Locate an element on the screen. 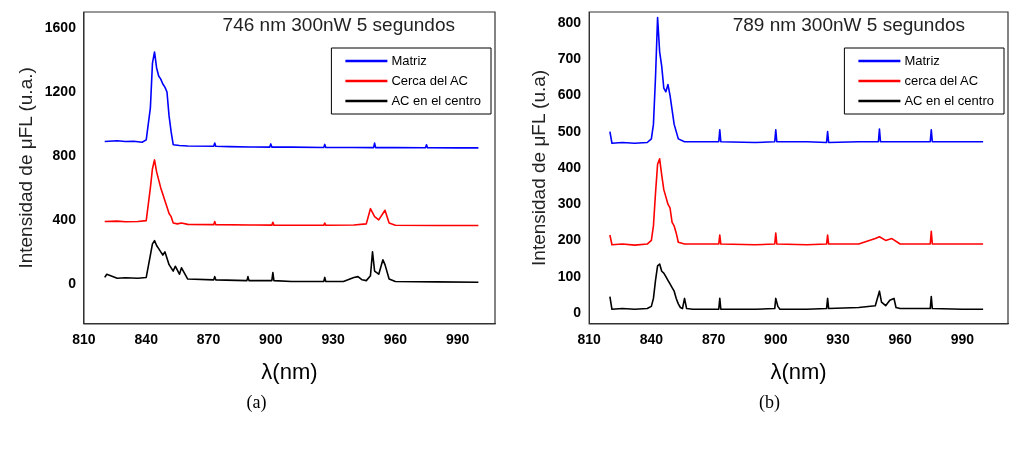  y-tick-label: 1200 is located at coordinates (60, 90).